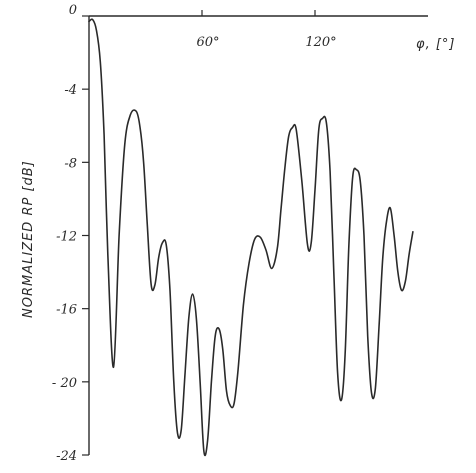 Image resolution: width=476 pixels, height=473 pixels. Describe the element at coordinates (66, 310) in the screenshot. I see `y-tick-label: -16` at that location.